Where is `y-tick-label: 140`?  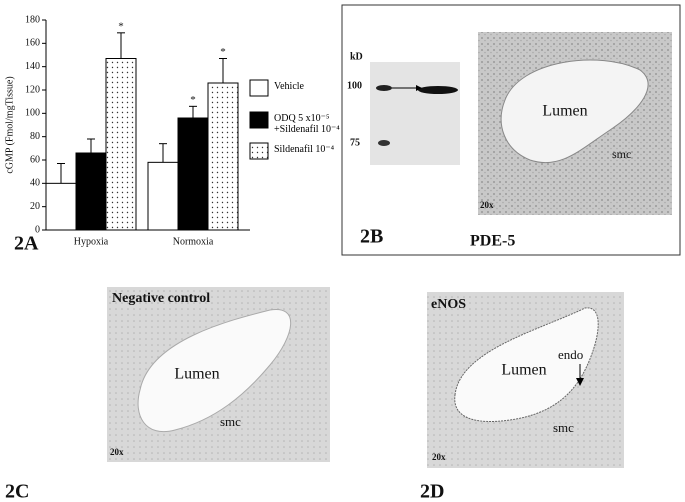
y-tick-label: 140 is located at coordinates (32, 66).